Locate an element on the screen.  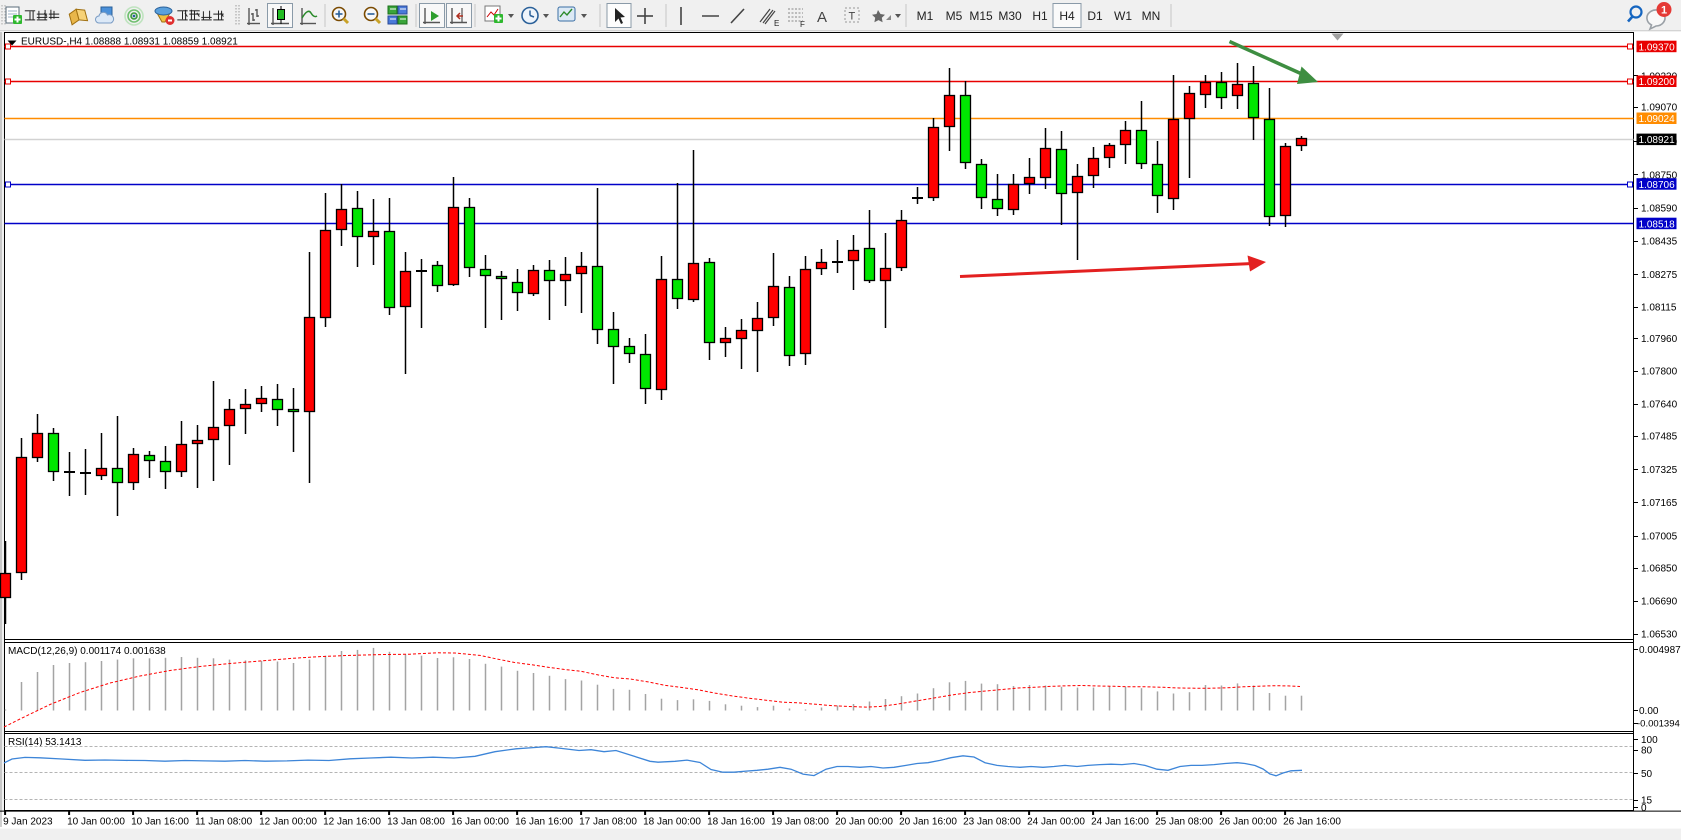
svg-text: 25 Jan 08:00 is located at coordinates (1184, 822).